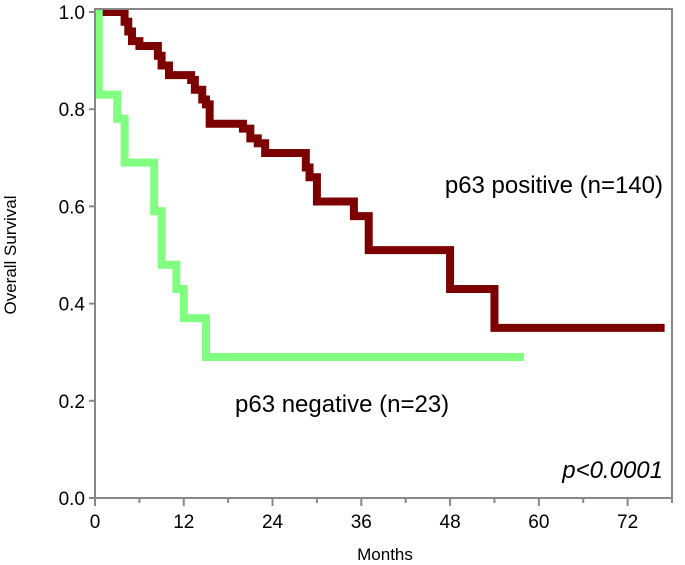 This screenshot has width=685, height=565. What do you see at coordinates (10, 254) in the screenshot?
I see `y-axis-label: Overall Survival` at bounding box center [10, 254].